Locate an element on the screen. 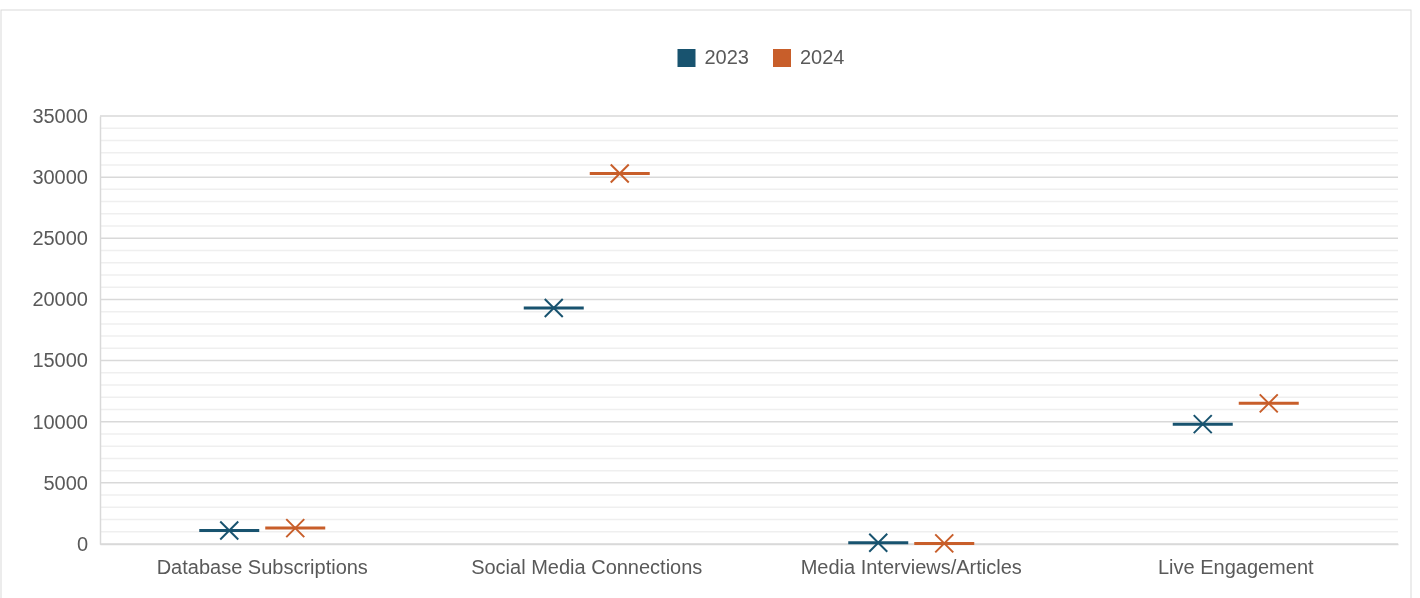  y-tick-label: 30000 is located at coordinates (60, 177).